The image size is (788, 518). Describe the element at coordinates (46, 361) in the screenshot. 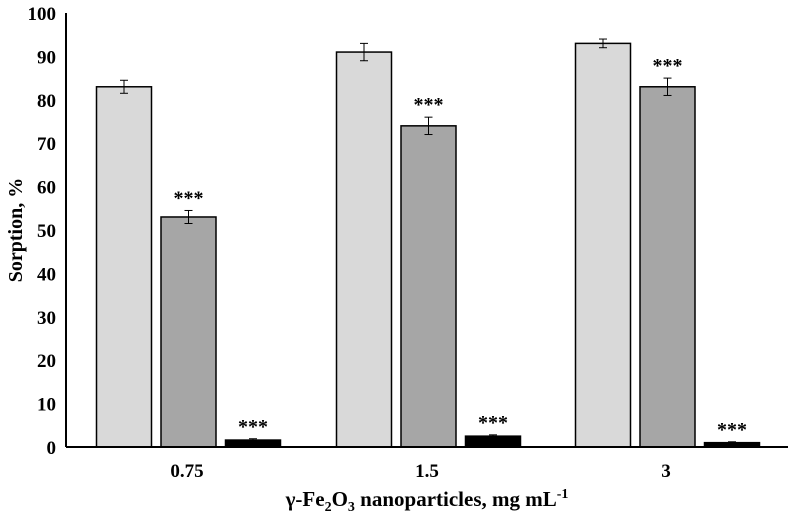

I see `y-tick-label: 20` at that location.